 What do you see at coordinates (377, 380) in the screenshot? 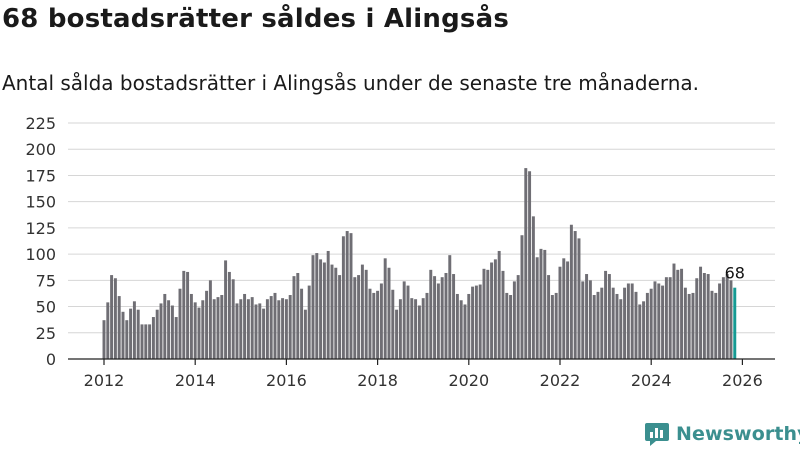
I see `x-tick-label: 2018` at bounding box center [377, 380].